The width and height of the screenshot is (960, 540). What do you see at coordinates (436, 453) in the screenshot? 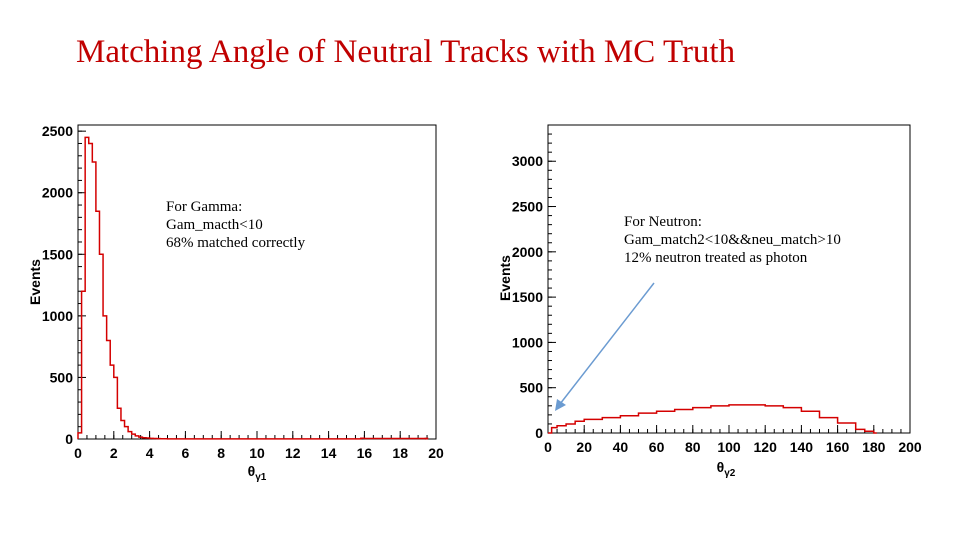
I see `chart1-xtick-label: 20` at bounding box center [436, 453].